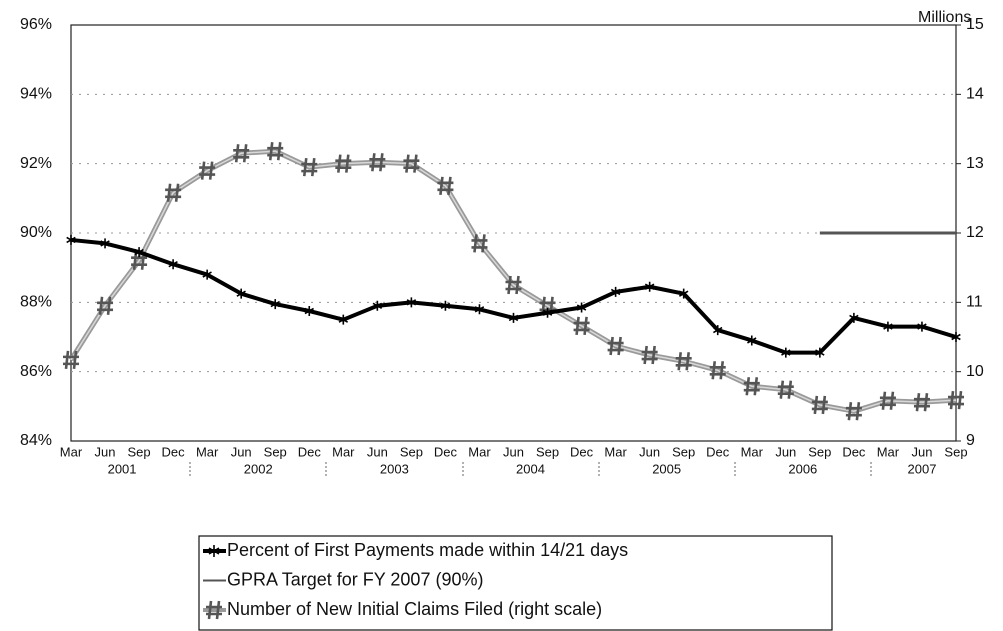  What do you see at coordinates (666, 468) in the screenshot?
I see `year-label: 2005` at bounding box center [666, 468].